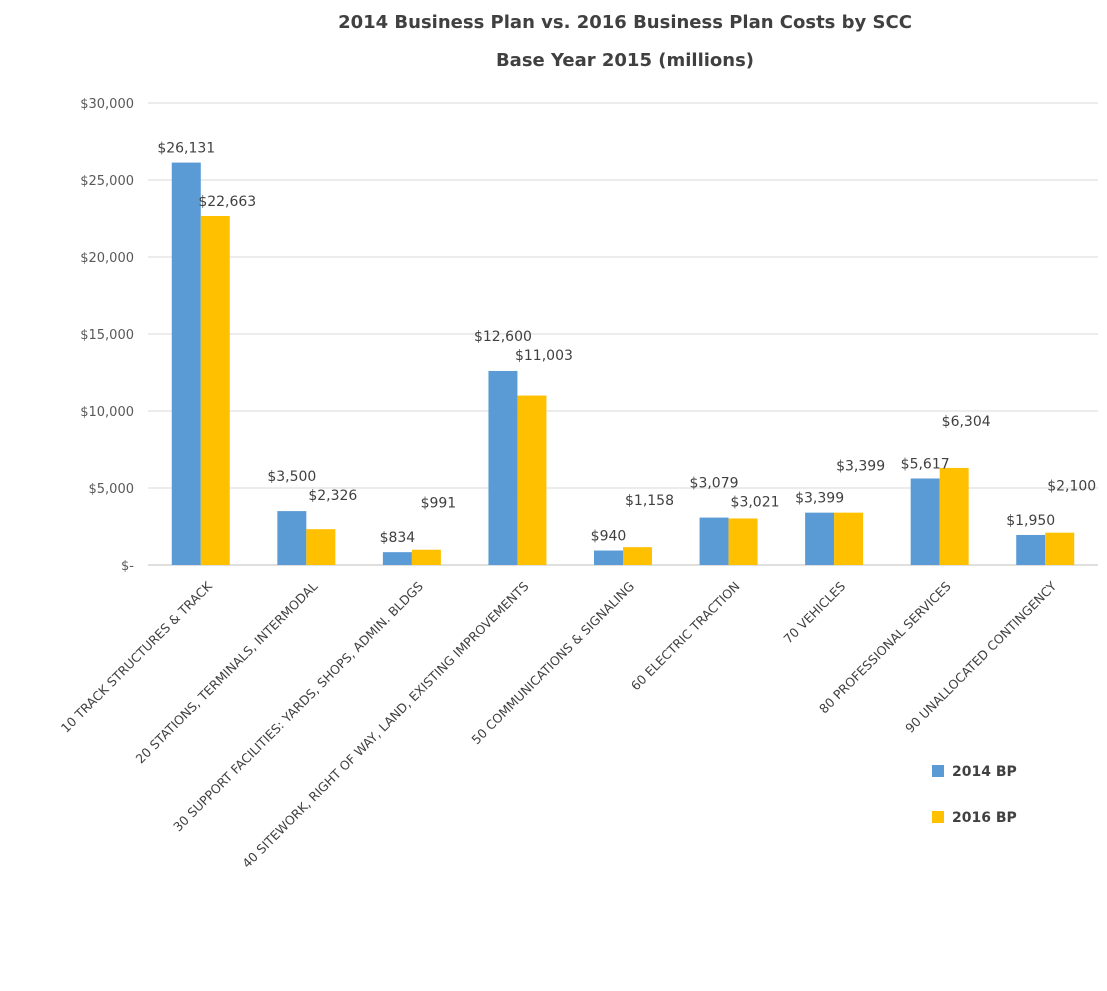 This screenshot has height=991, width=1107. I want to click on data-label-2016: $6,304, so click(966, 422).